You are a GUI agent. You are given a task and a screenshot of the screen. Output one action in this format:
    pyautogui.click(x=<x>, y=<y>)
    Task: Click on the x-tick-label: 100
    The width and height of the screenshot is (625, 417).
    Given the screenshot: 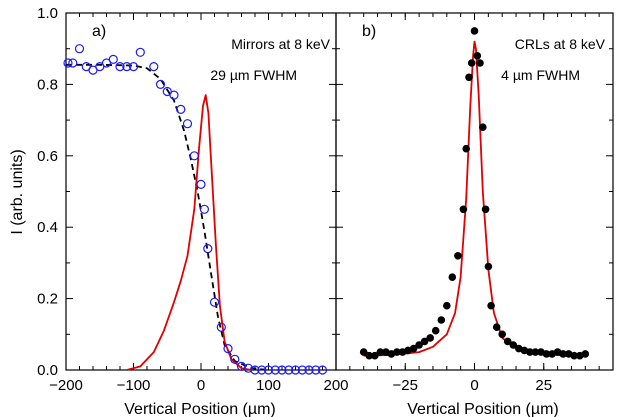 What is the action you would take?
    pyautogui.click(x=268, y=385)
    